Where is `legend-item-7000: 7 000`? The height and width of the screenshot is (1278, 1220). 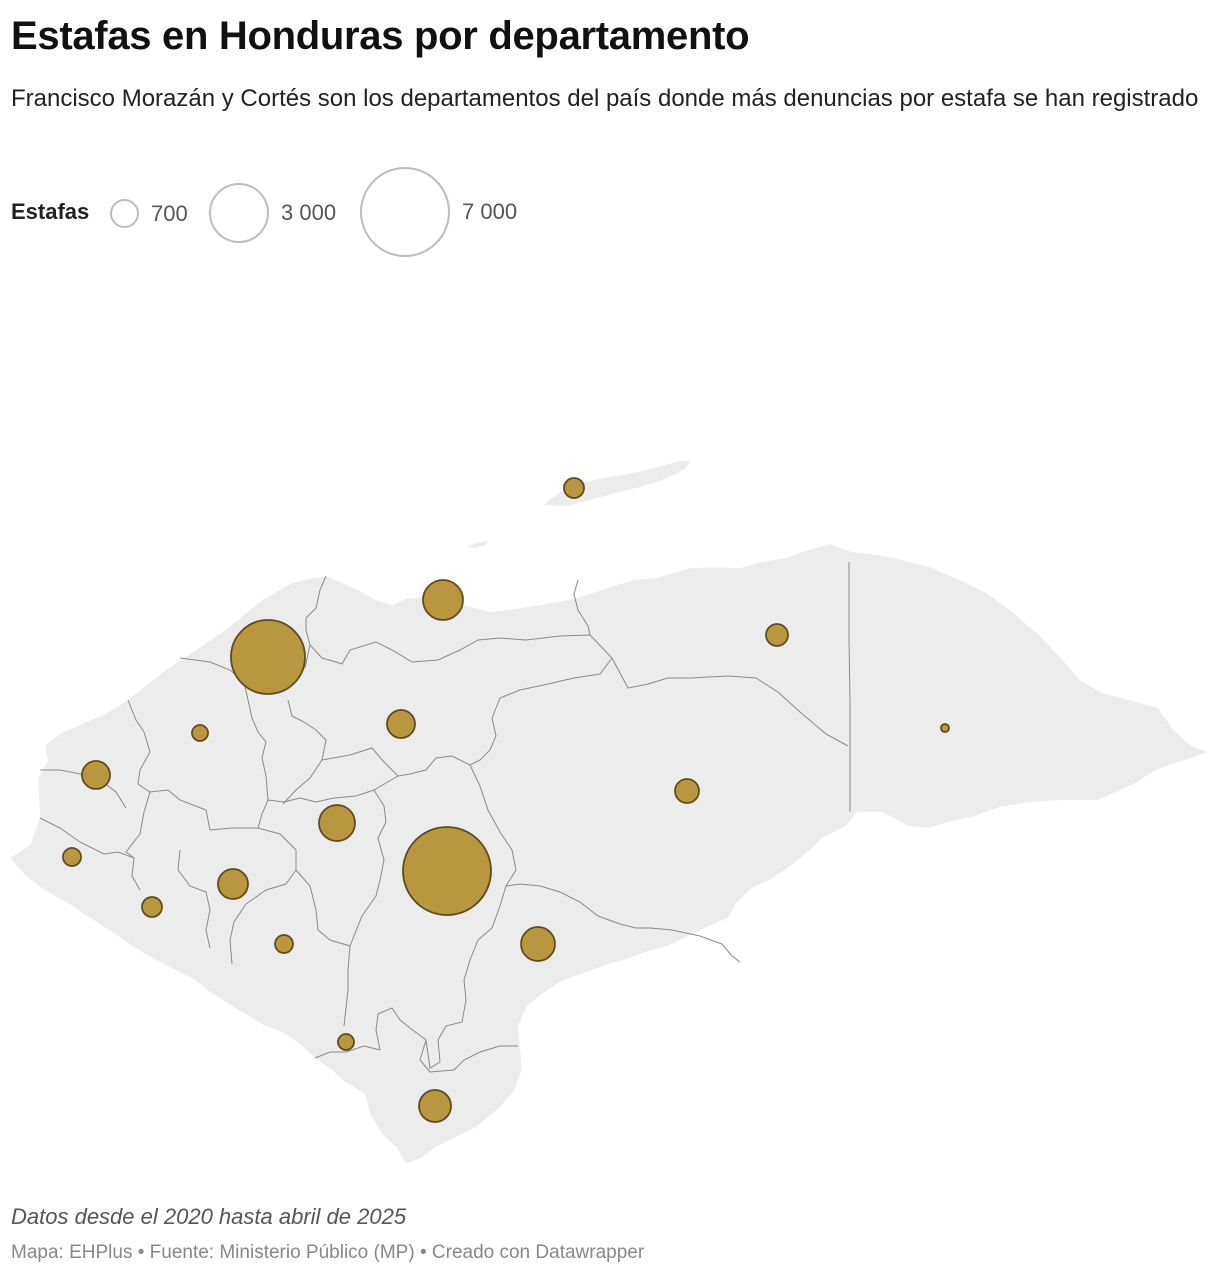
legend-item-7000: 7 000 is located at coordinates (438, 212).